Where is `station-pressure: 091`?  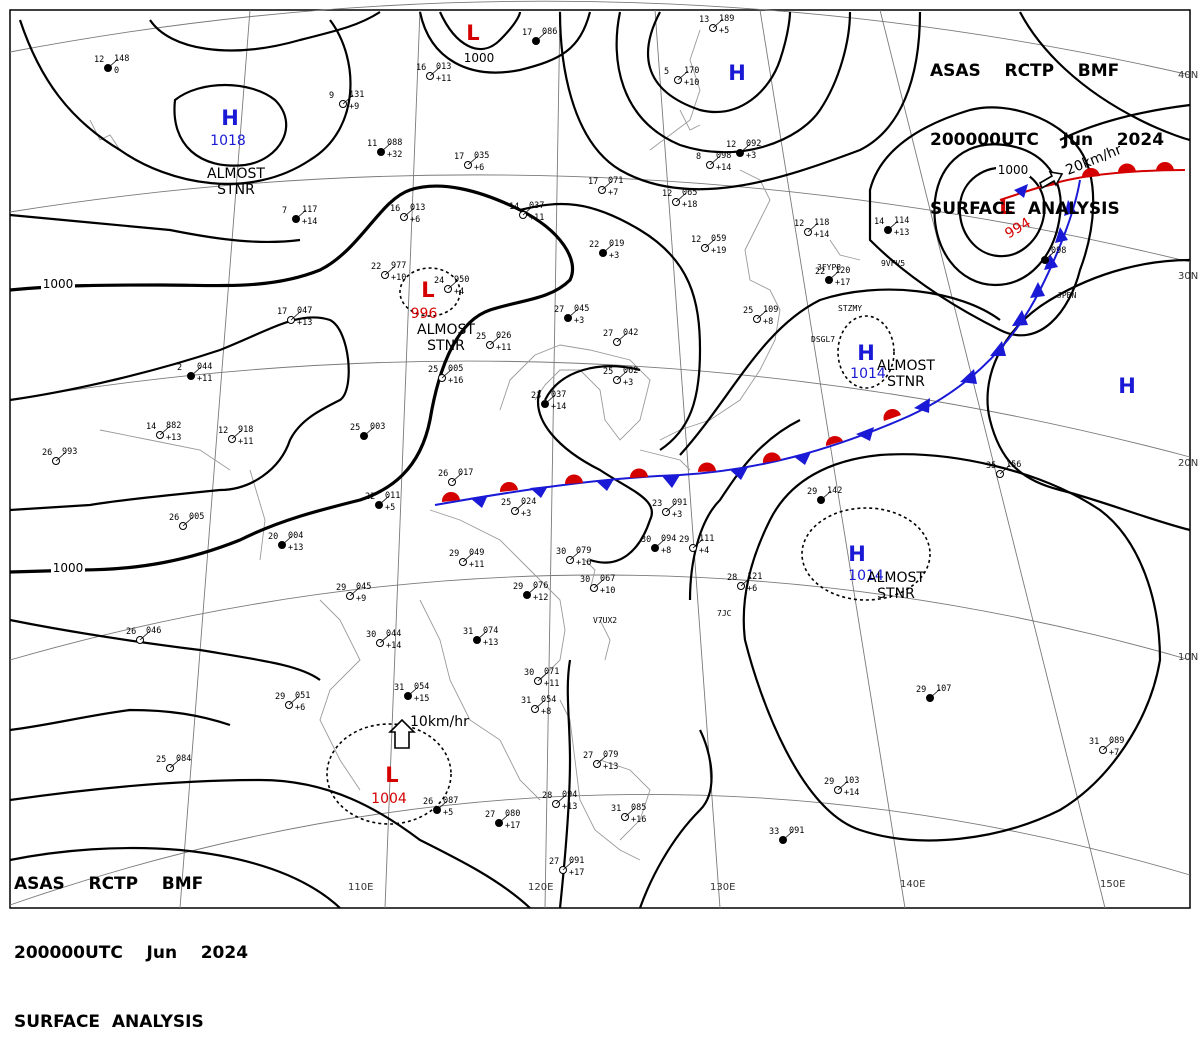 station-pressure: 091 is located at coordinates (796, 831).